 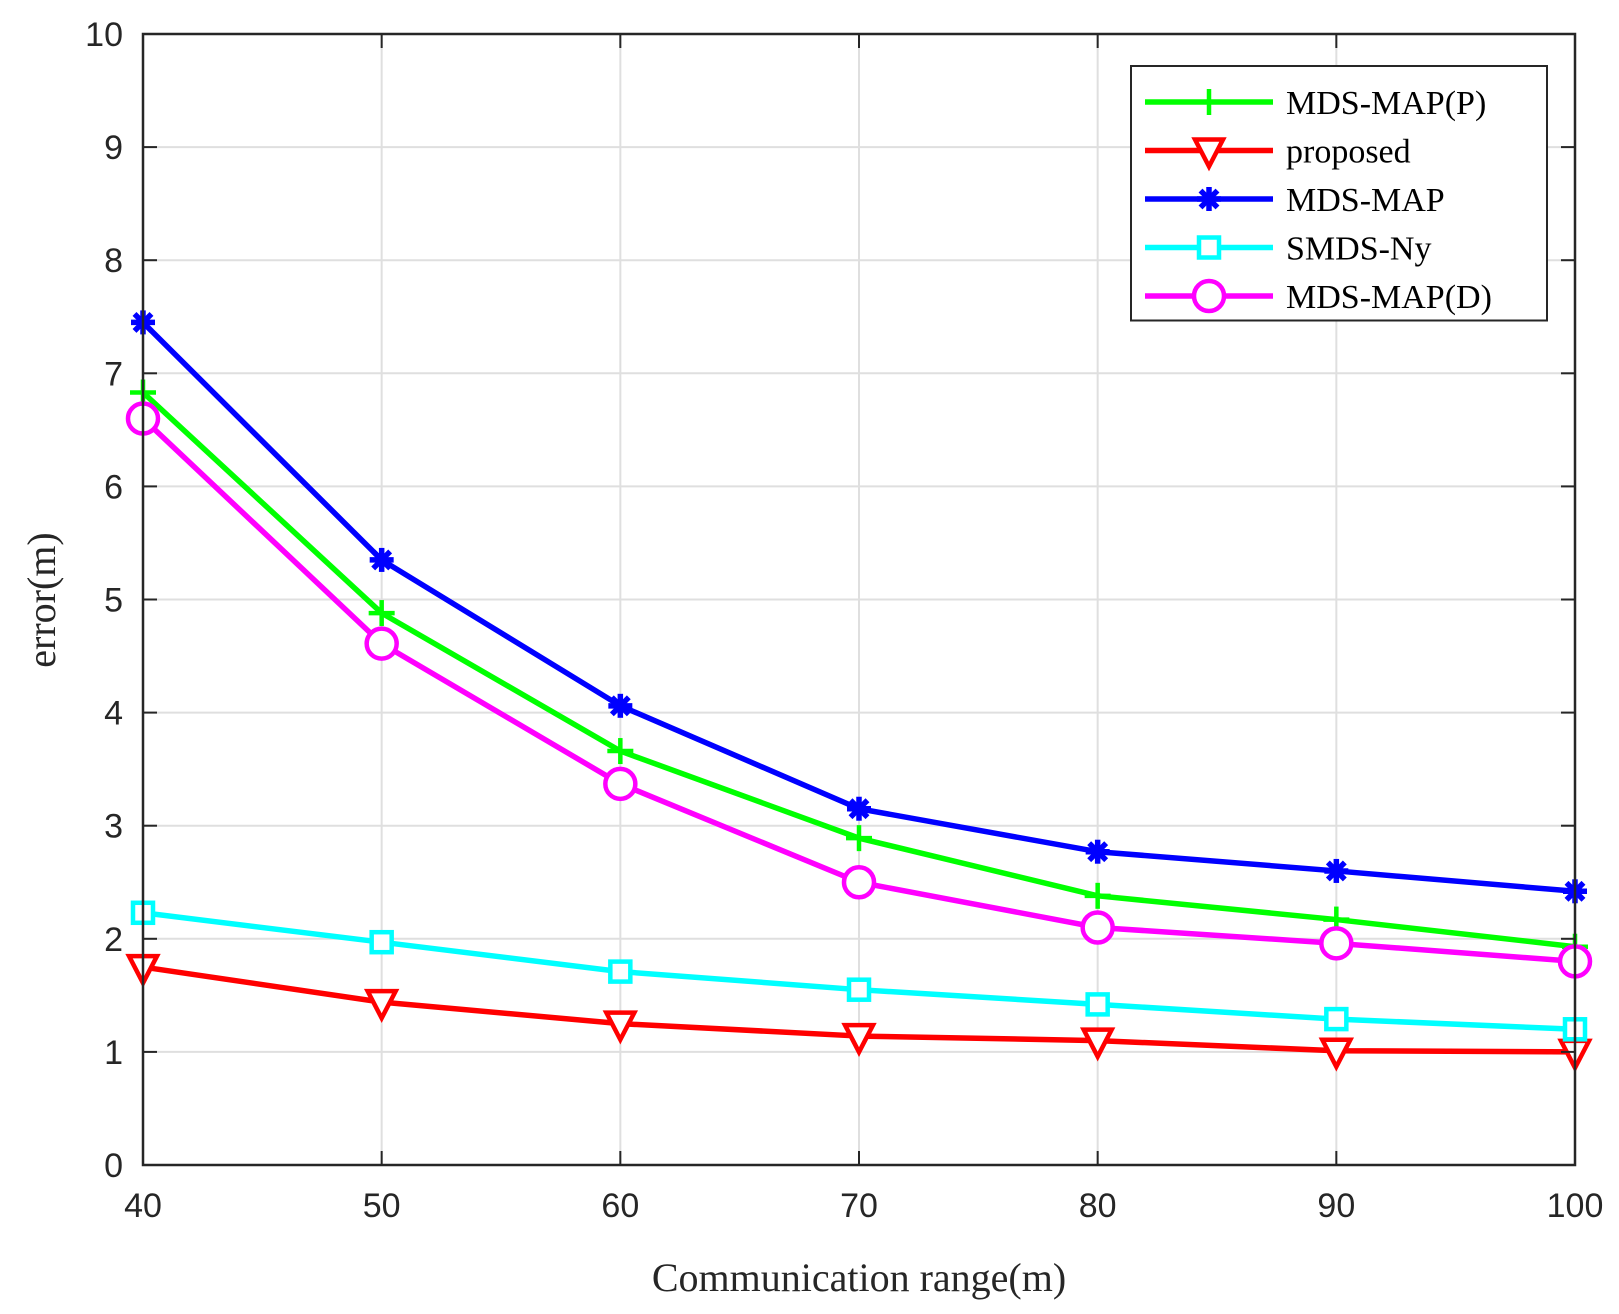 What do you see at coordinates (1358, 249) in the screenshot?
I see `legend-label: SMDS-Ny` at bounding box center [1358, 249].